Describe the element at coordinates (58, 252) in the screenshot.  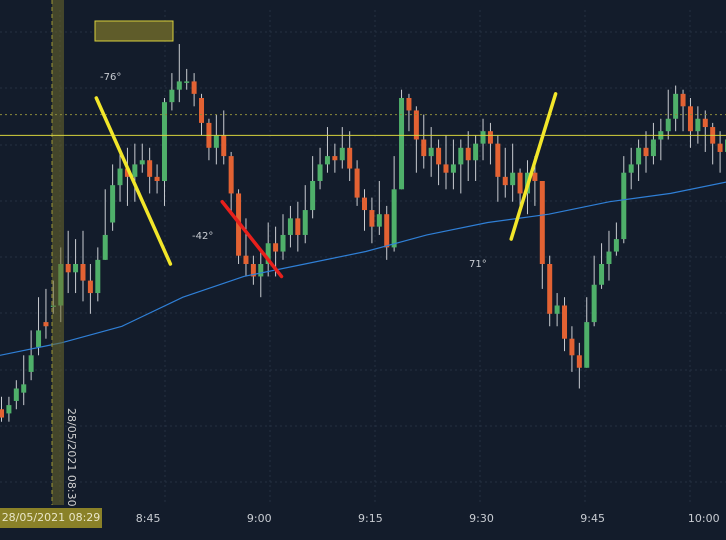
I see `highlight-band` at that location.